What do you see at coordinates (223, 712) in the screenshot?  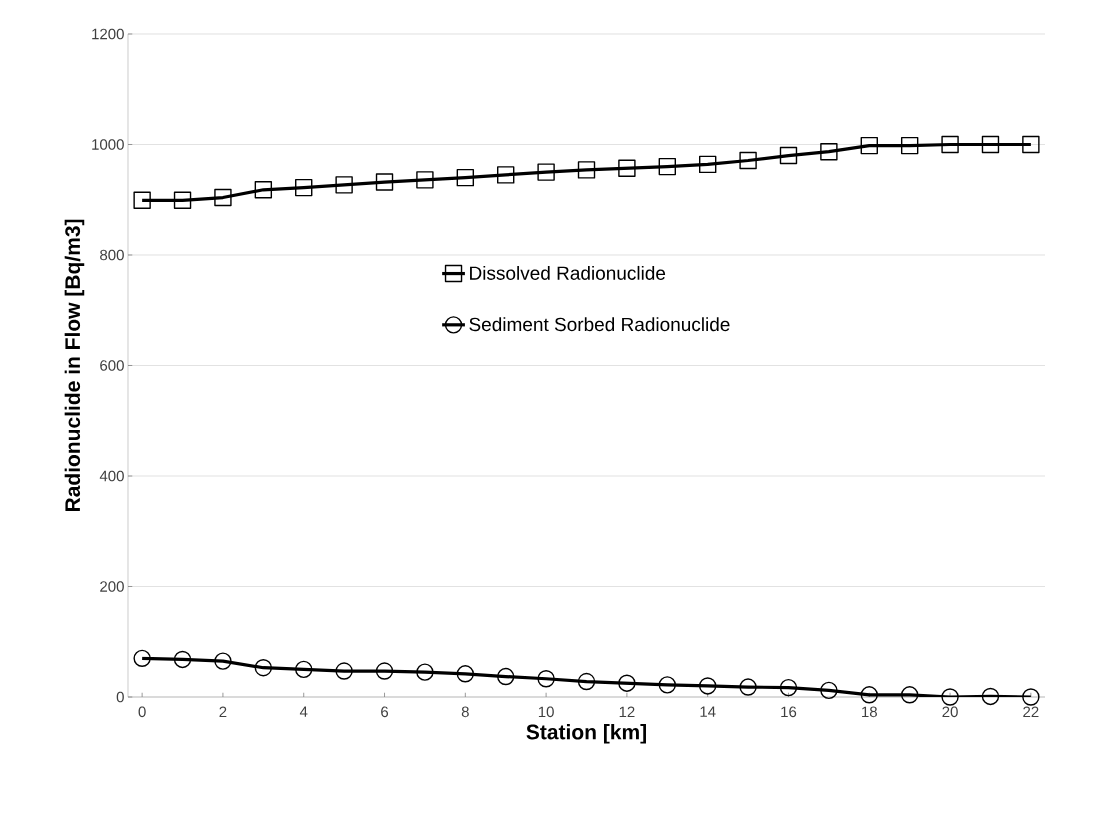 I see `x-tick-label: 2` at bounding box center [223, 712].